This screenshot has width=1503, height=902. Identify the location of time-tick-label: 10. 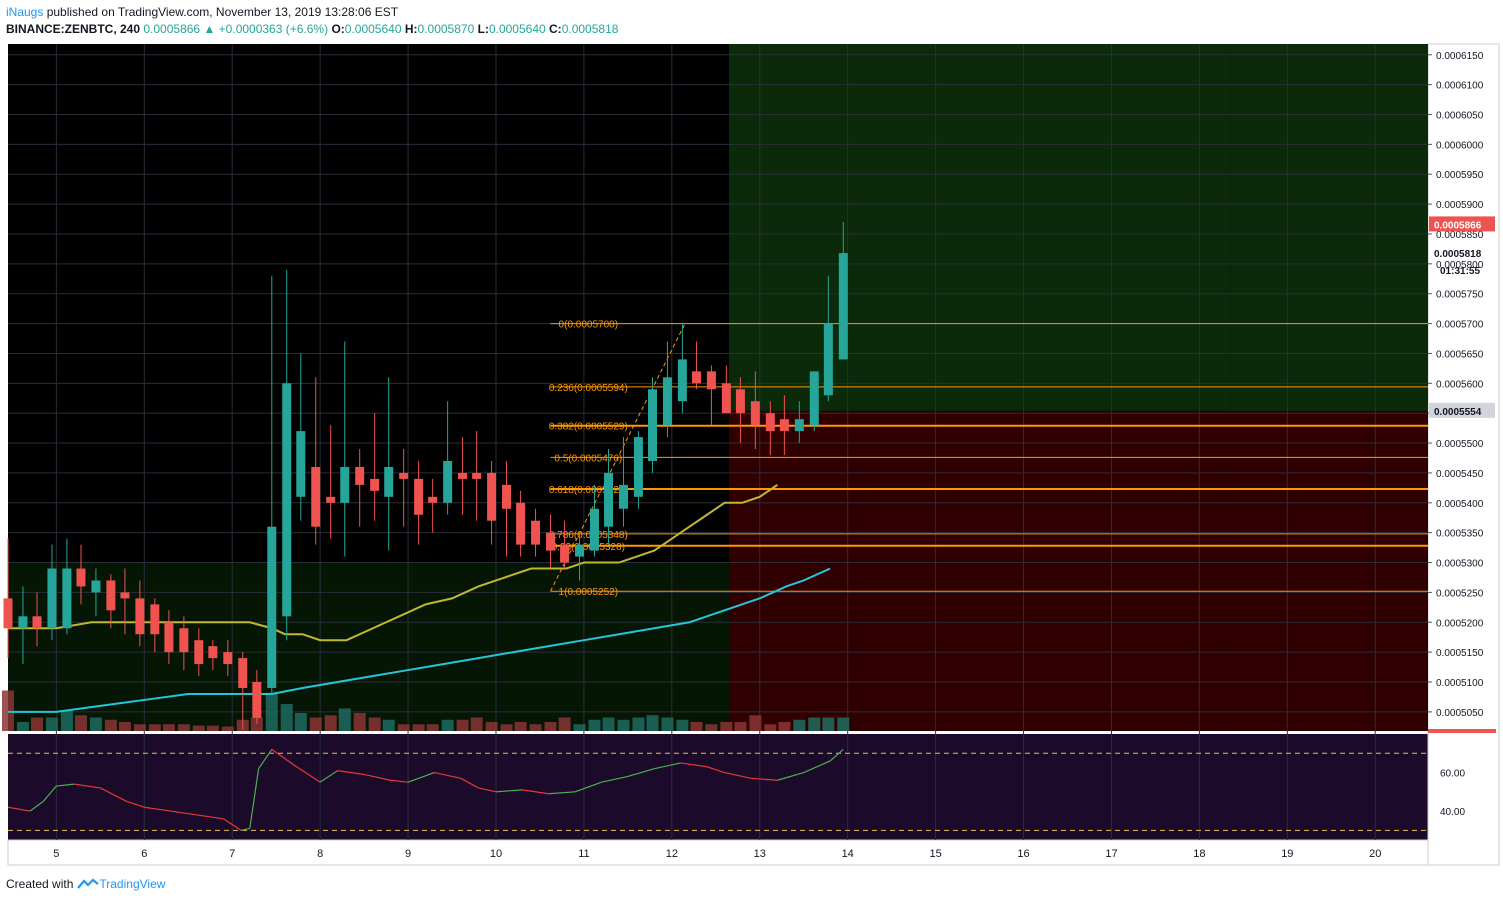
(496, 854).